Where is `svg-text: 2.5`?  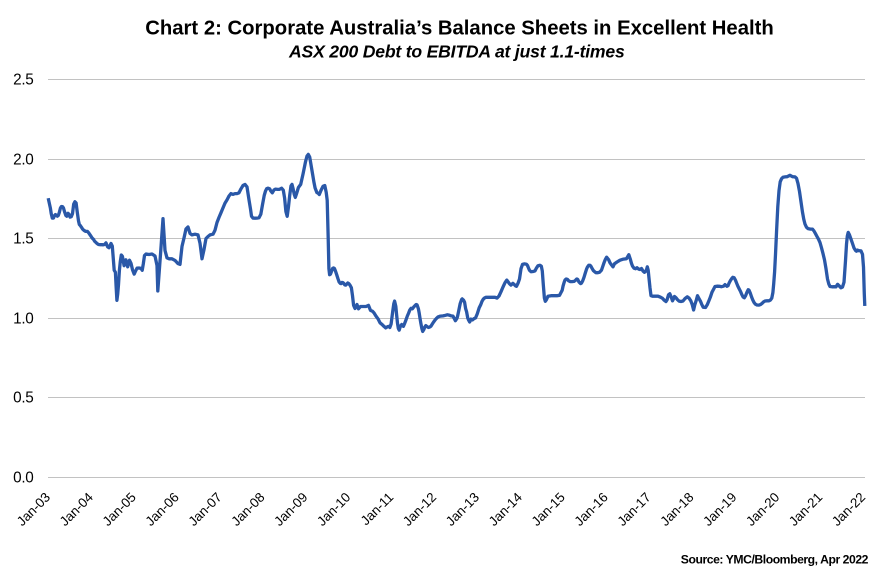
svg-text: 2.5 is located at coordinates (23, 79).